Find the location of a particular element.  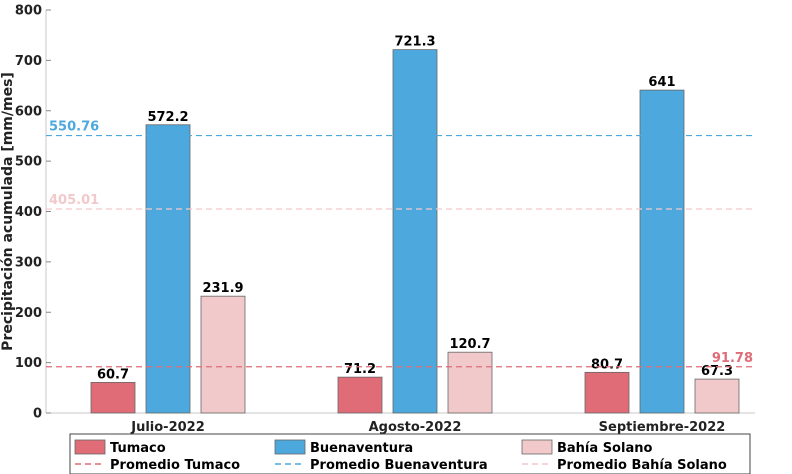

bar-value-label: 231.9 is located at coordinates (222, 288).